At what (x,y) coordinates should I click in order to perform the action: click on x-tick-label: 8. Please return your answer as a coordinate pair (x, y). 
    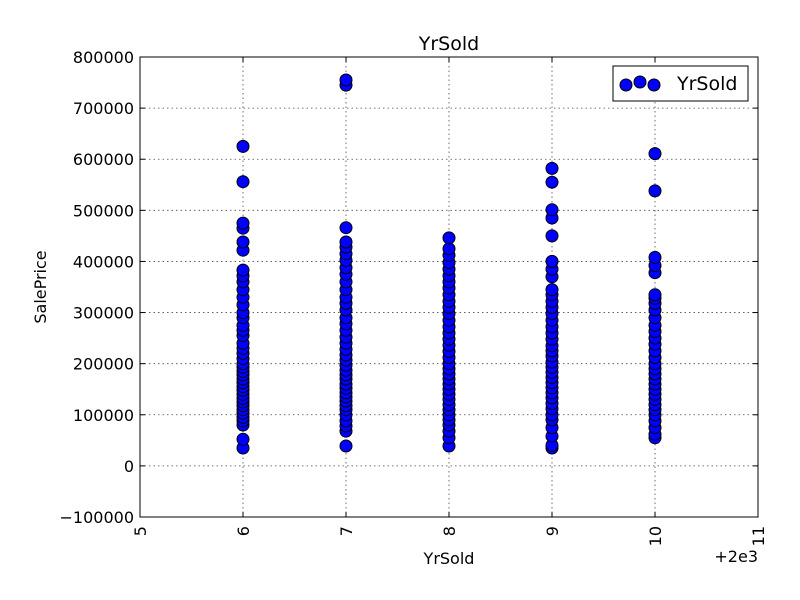
    Looking at the image, I should click on (449, 531).